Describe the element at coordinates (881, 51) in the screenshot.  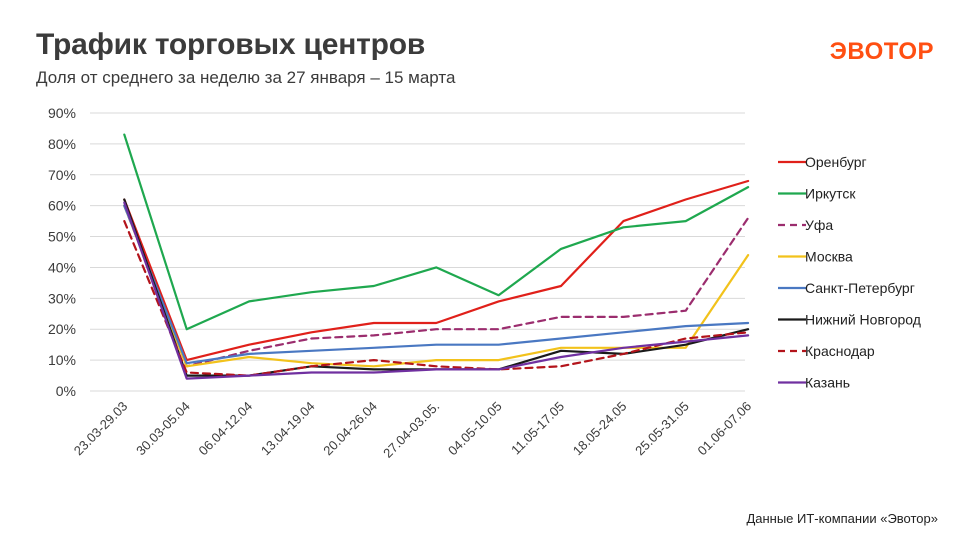
I see `evotor-logo: ЭВОТОР` at that location.